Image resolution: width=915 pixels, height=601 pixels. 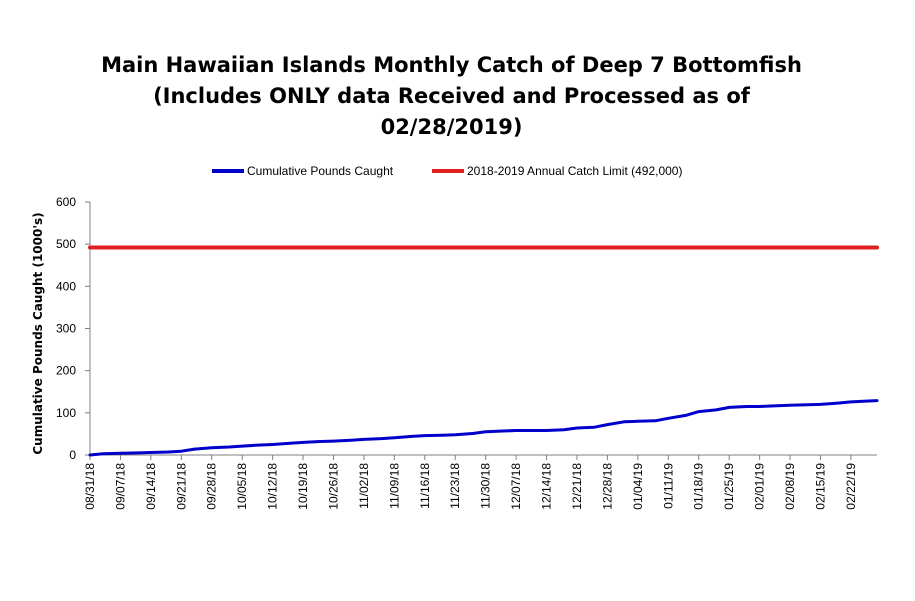 What do you see at coordinates (574, 171) in the screenshot?
I see `legend-label: 2018-2019 Annual Catch Limit (492,000)` at bounding box center [574, 171].